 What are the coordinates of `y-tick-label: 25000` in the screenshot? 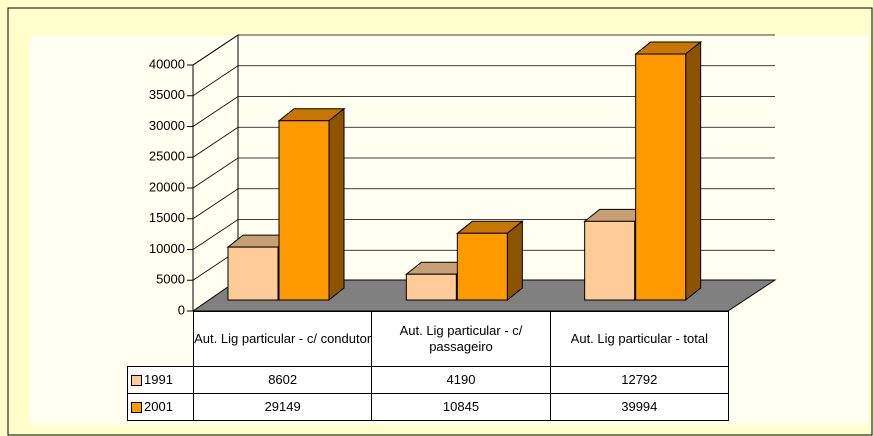 It's located at (167, 156).